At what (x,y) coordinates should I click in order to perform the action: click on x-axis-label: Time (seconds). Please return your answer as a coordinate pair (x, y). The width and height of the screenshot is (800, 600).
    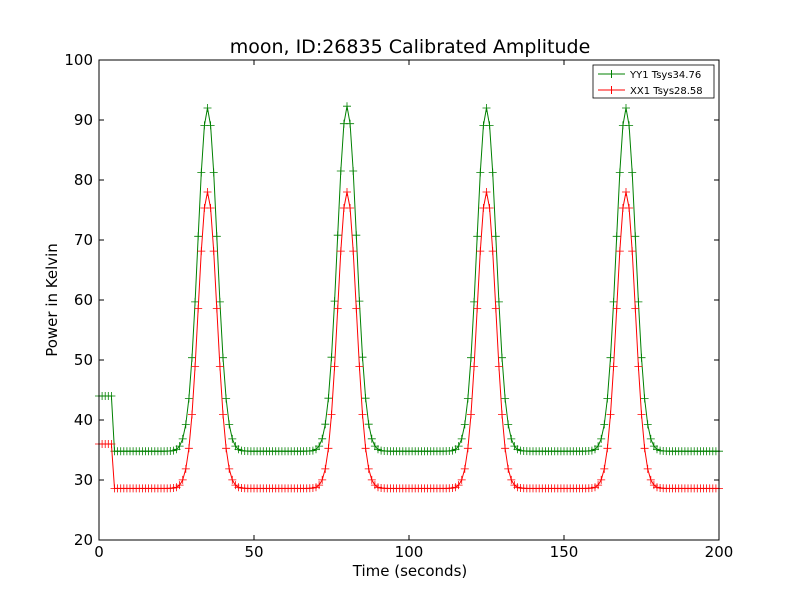
    Looking at the image, I should click on (410, 571).